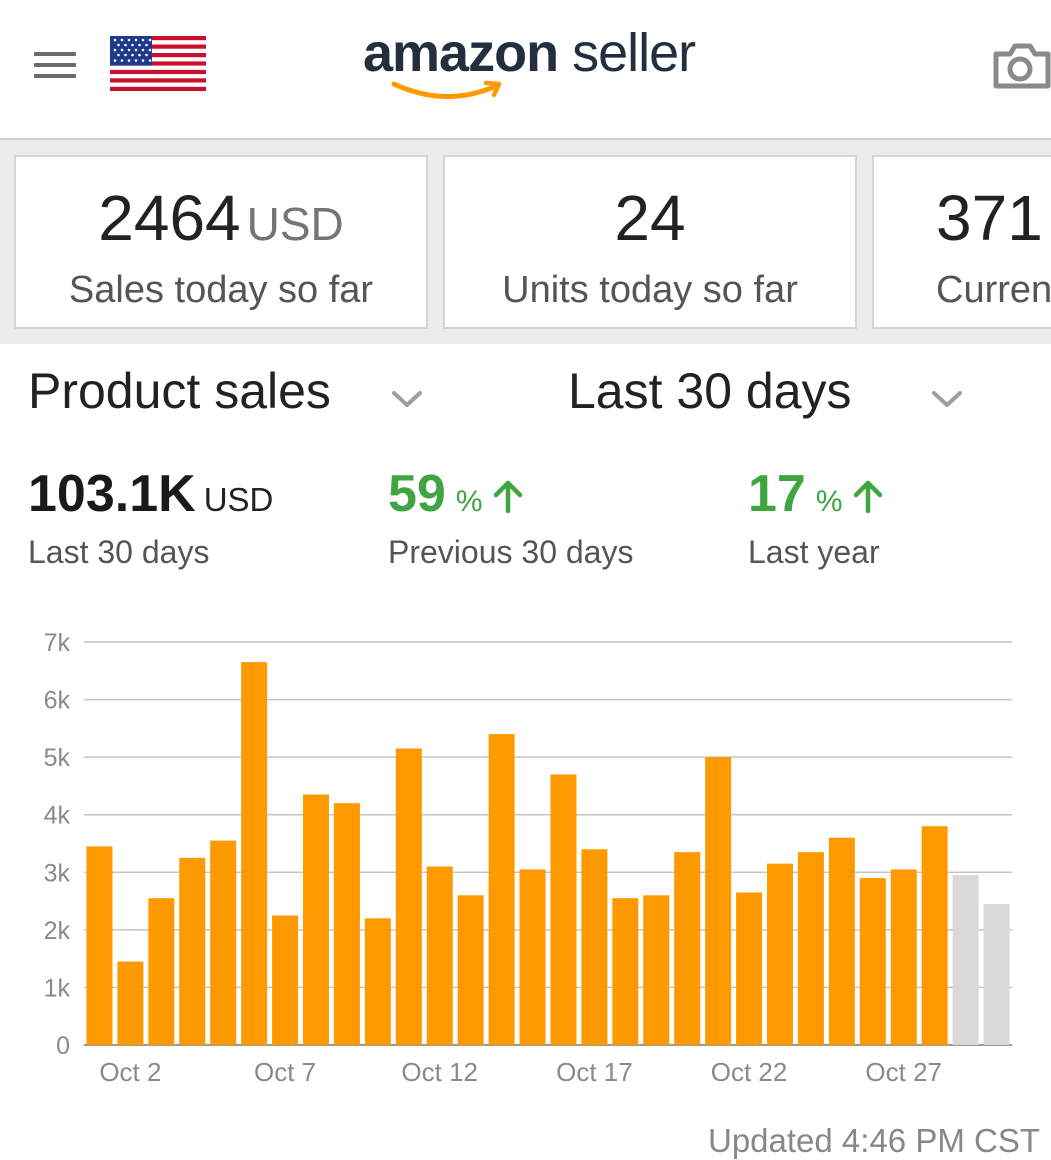 The height and width of the screenshot is (1160, 1051). What do you see at coordinates (710, 391) in the screenshot?
I see `range-selector: Last 30 days` at bounding box center [710, 391].